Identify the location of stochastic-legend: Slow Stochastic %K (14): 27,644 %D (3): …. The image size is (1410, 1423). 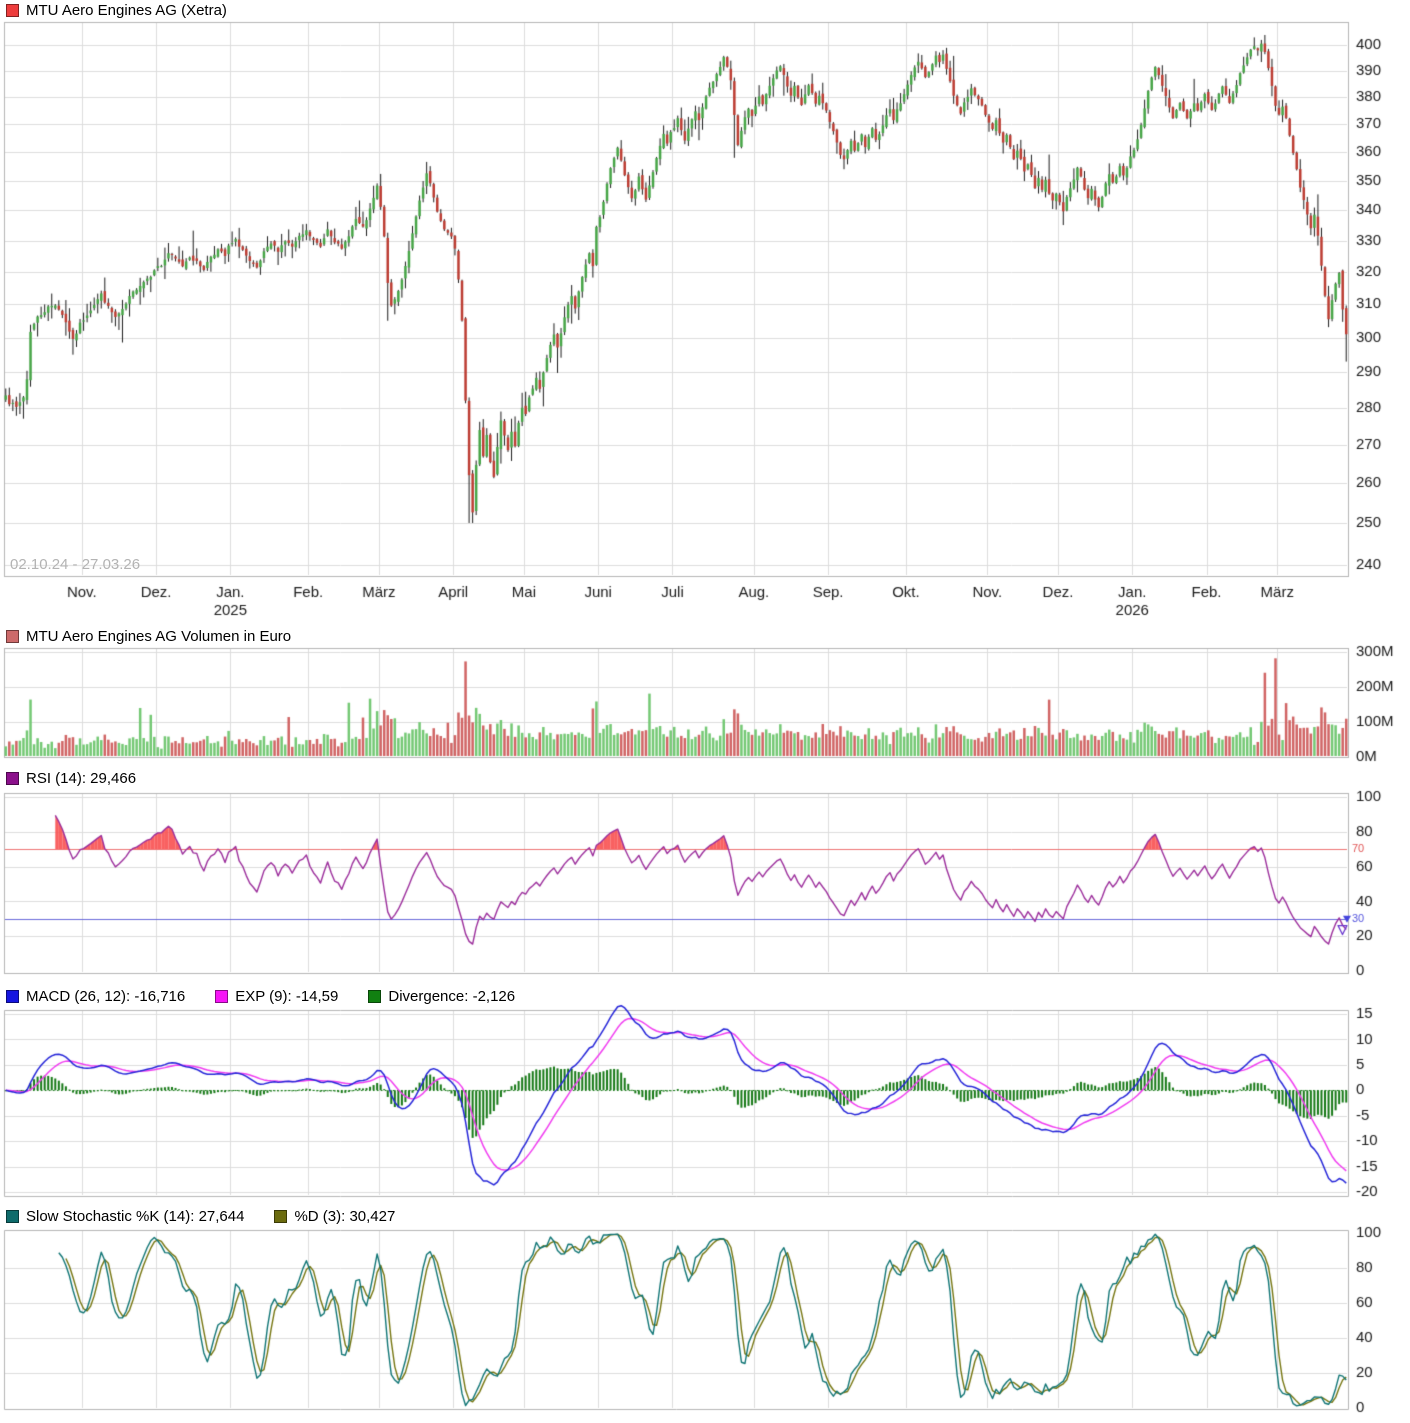
(200, 1216).